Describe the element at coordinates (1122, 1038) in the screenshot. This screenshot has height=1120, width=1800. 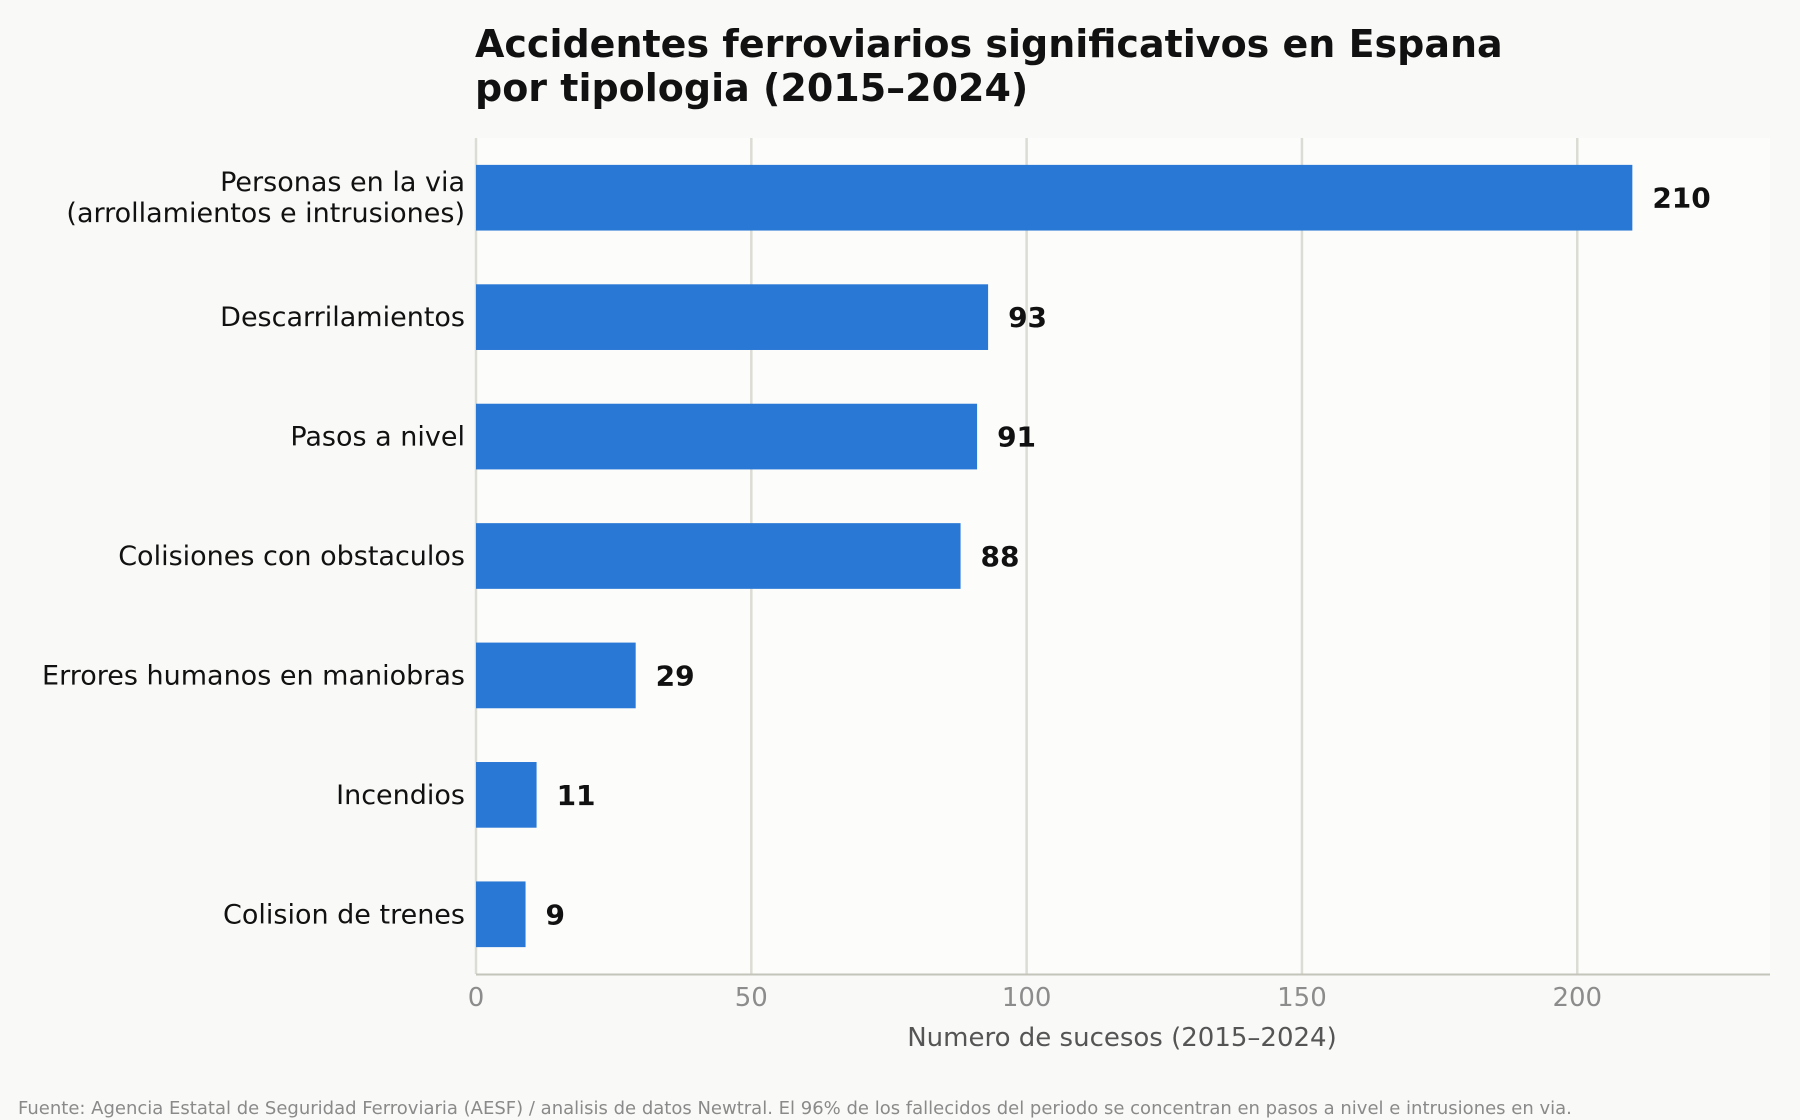
I see `x-axis-title: Numero de sucesos (2015–2024)` at that location.